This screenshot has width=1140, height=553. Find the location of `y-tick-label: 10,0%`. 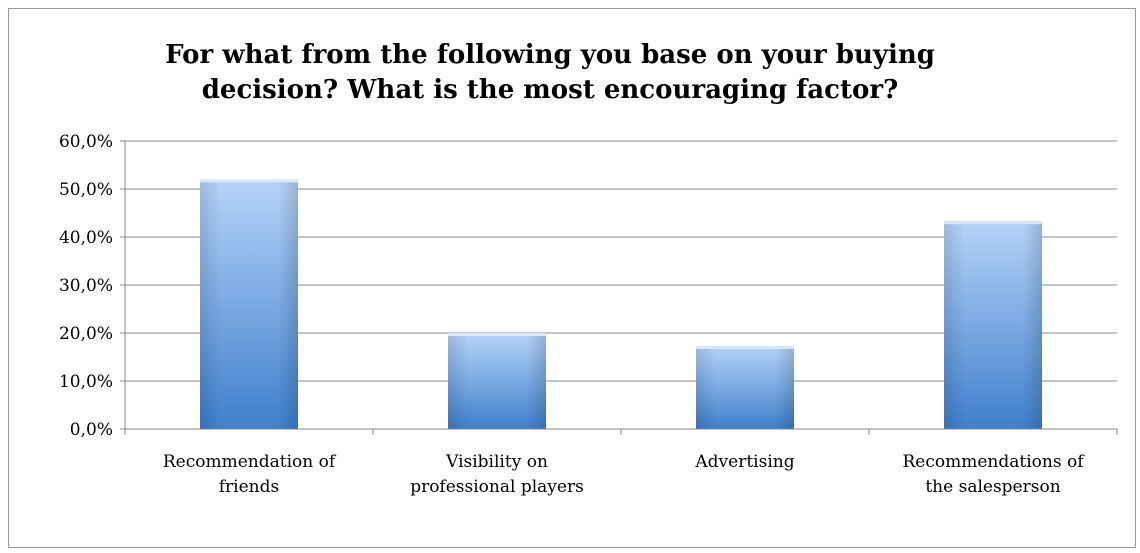

y-tick-label: 10,0% is located at coordinates (86, 382).